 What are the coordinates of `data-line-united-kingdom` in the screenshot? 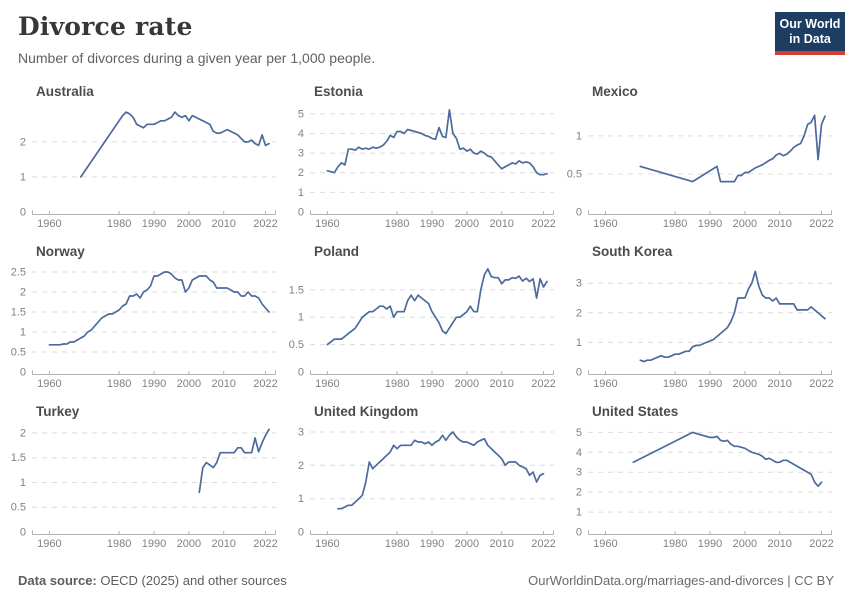 It's located at (441, 470).